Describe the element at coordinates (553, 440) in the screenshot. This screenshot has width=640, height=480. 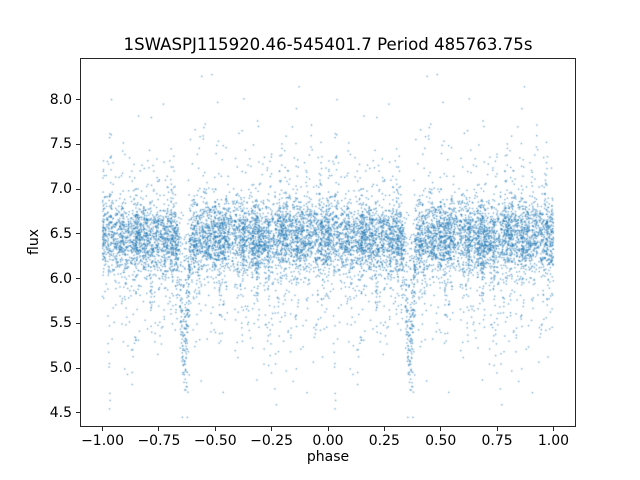
I see `x-tick-label: 1.00` at that location.